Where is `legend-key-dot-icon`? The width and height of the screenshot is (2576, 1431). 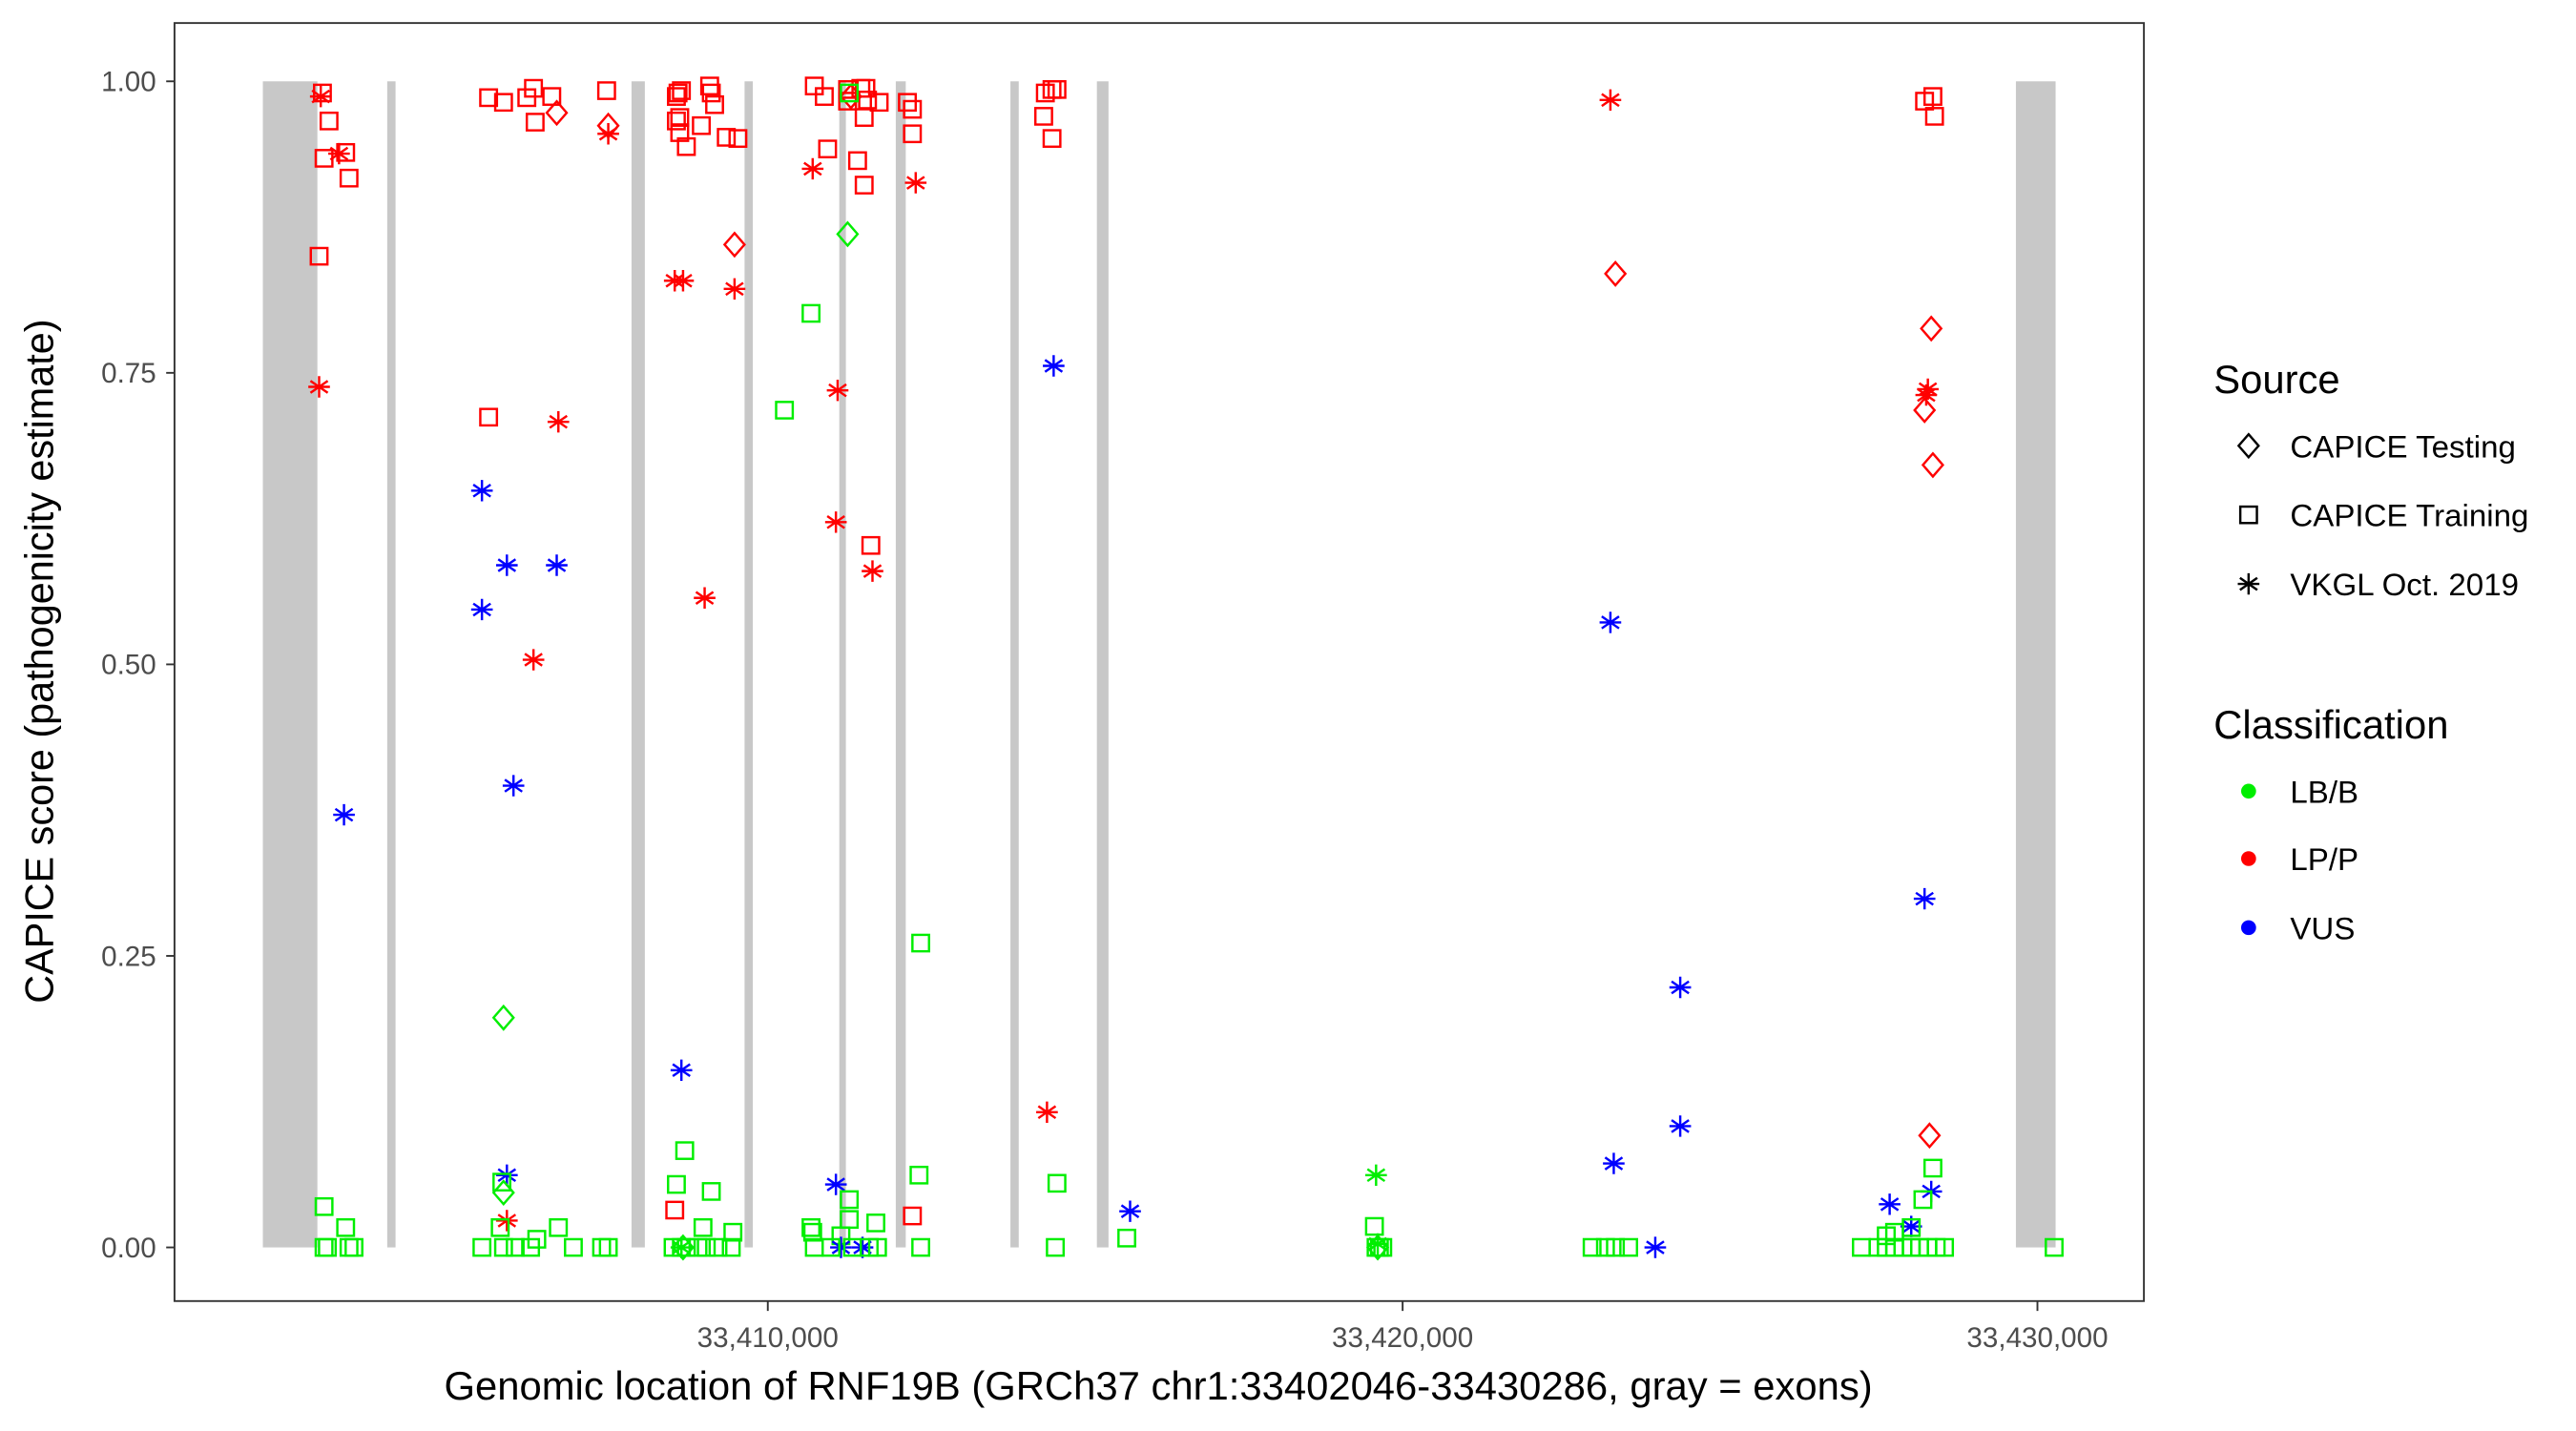 legend-key-dot-icon is located at coordinates (2248, 791).